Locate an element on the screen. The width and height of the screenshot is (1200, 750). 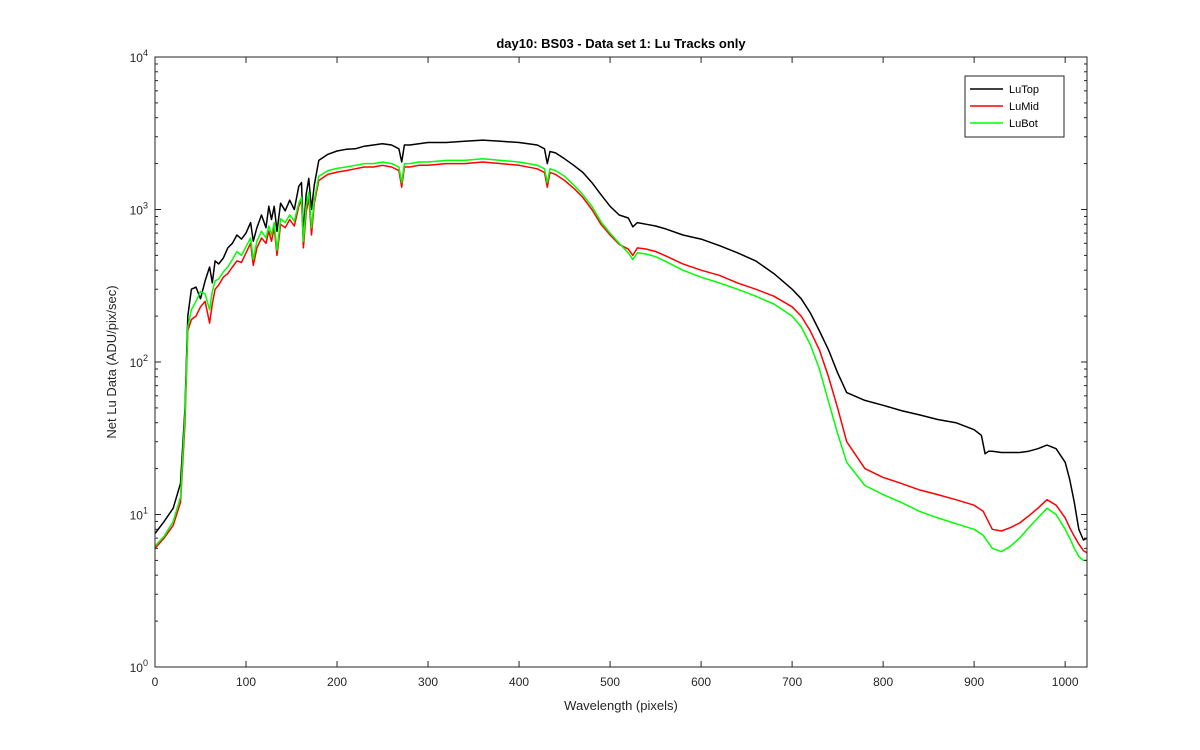
y-tick-label: 10³ is located at coordinates (139, 209).